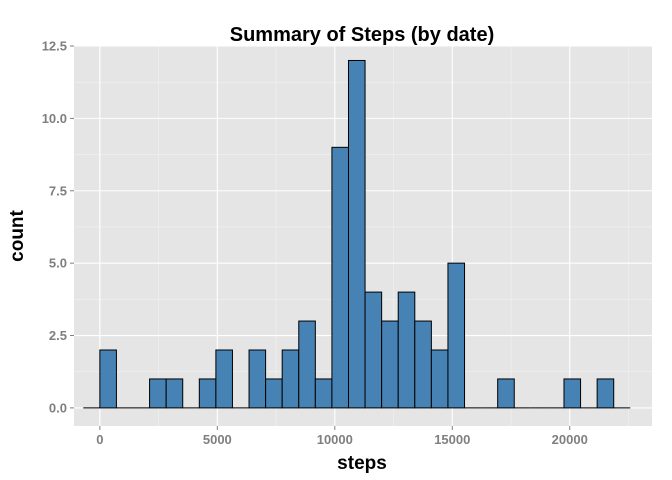  What do you see at coordinates (99, 439) in the screenshot?
I see `x-tick-label: 0` at bounding box center [99, 439].